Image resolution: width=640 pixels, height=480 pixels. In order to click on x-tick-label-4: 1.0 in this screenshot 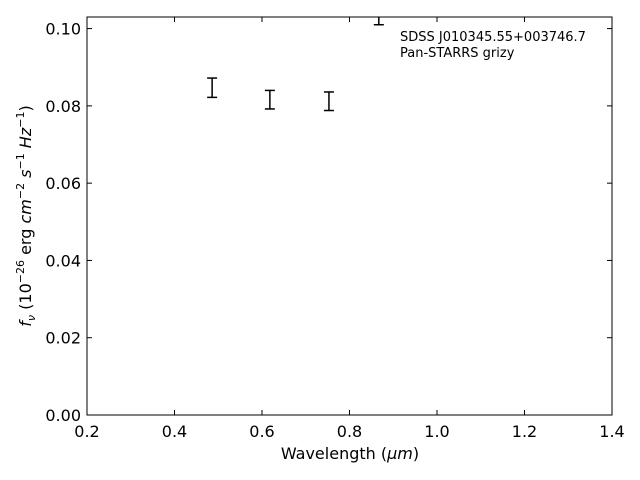, I will do `click(436, 431)`.